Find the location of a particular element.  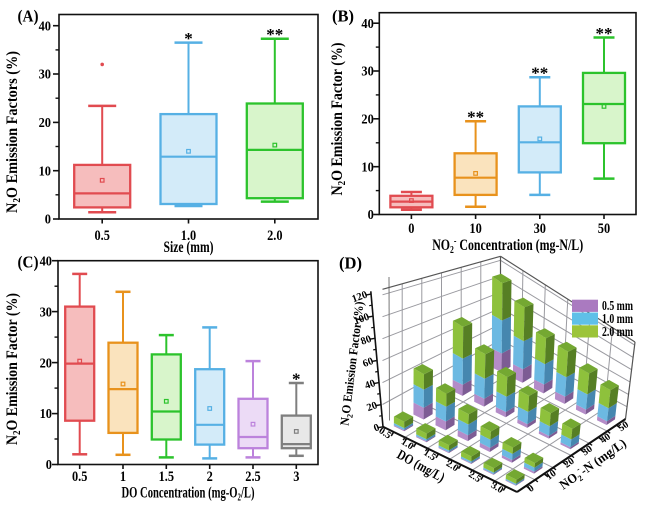

svg-text: 3 is located at coordinates (296, 477).